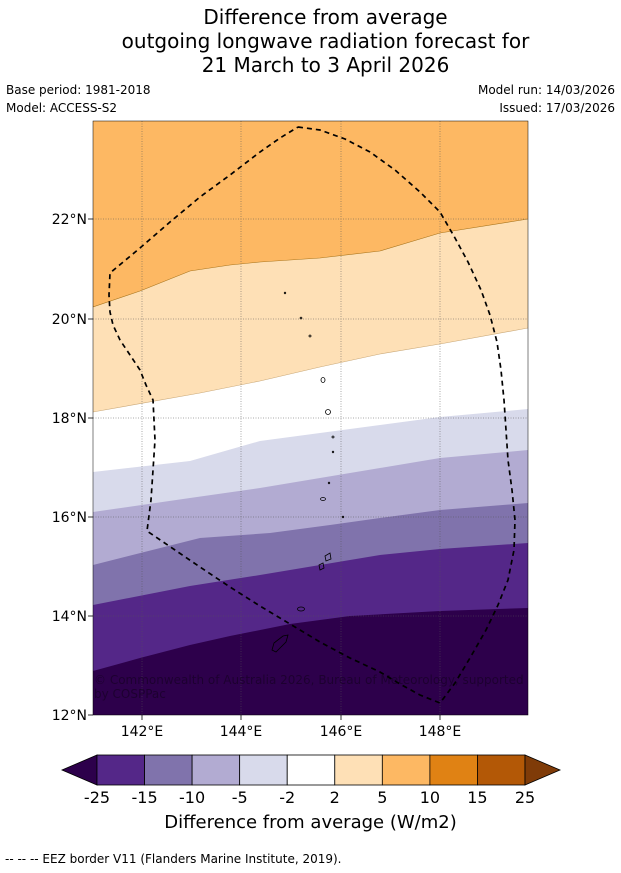 The height and width of the screenshot is (873, 621). What do you see at coordinates (328, 412) in the screenshot?
I see `island-pagan` at bounding box center [328, 412].